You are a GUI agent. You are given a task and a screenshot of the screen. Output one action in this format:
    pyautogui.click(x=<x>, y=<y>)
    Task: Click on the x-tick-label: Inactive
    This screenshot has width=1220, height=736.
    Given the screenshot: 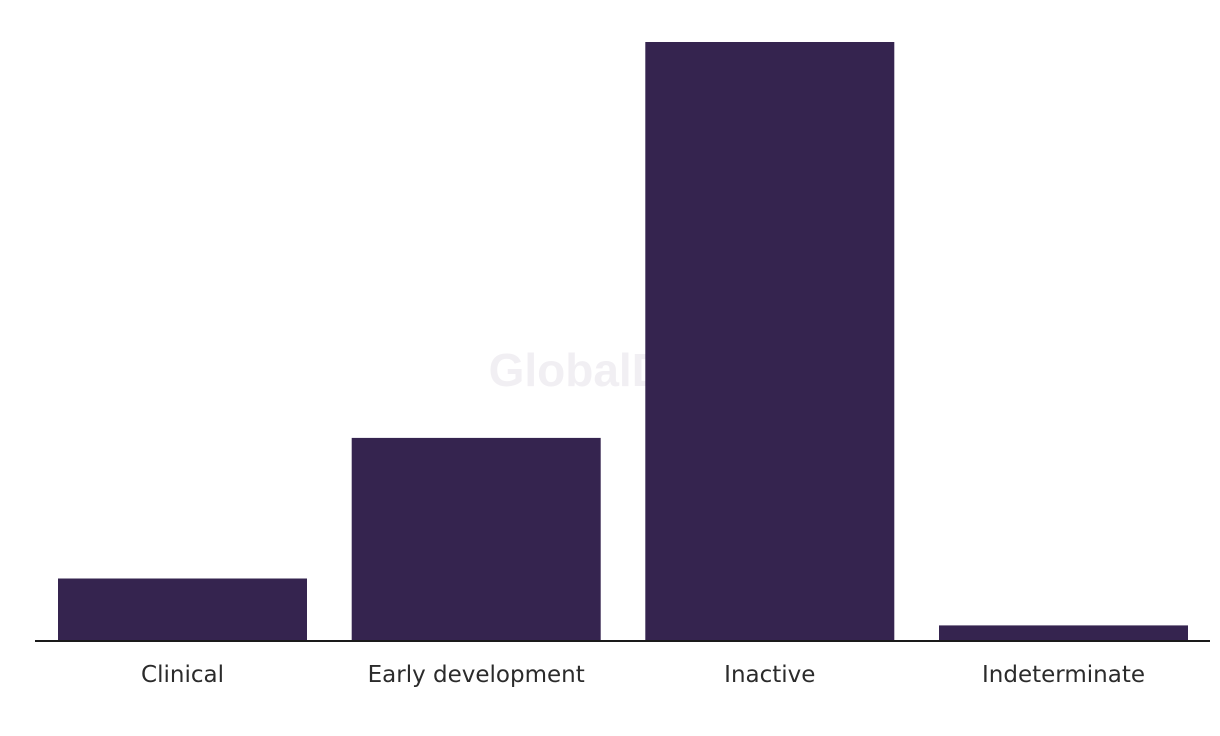 What is the action you would take?
    pyautogui.click(x=769, y=675)
    